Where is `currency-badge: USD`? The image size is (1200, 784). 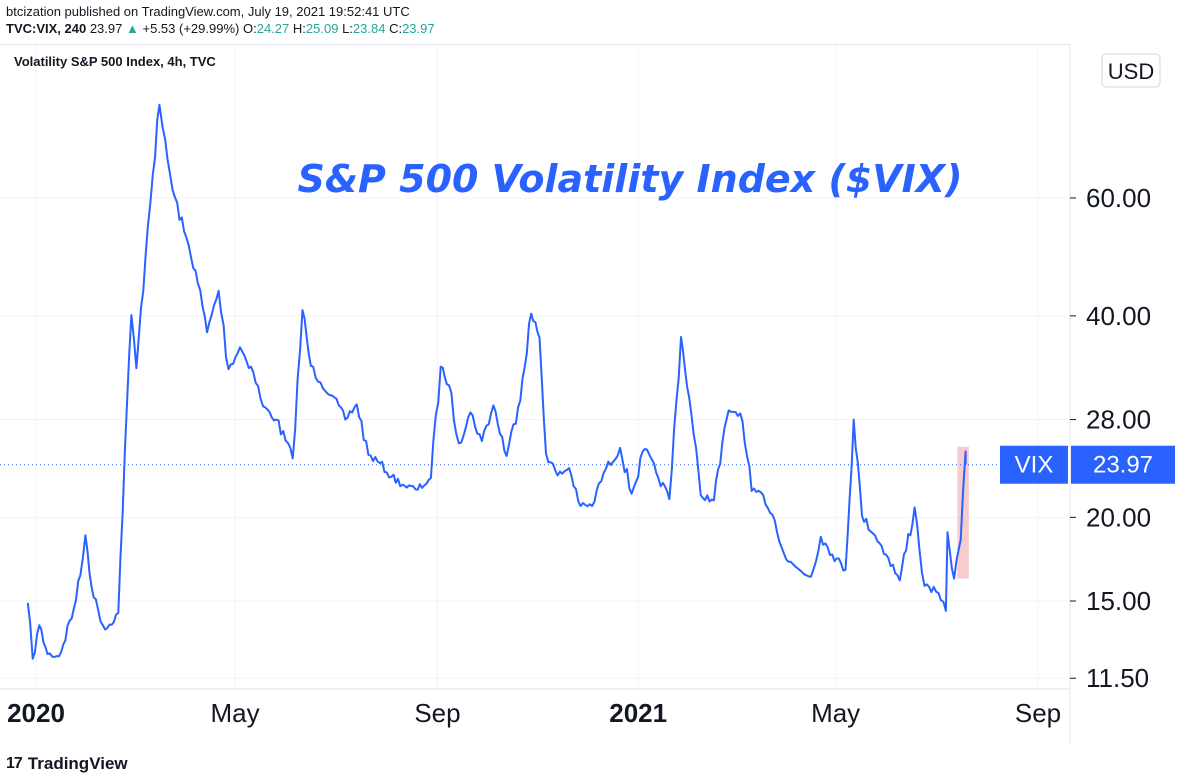 currency-badge: USD is located at coordinates (1131, 70).